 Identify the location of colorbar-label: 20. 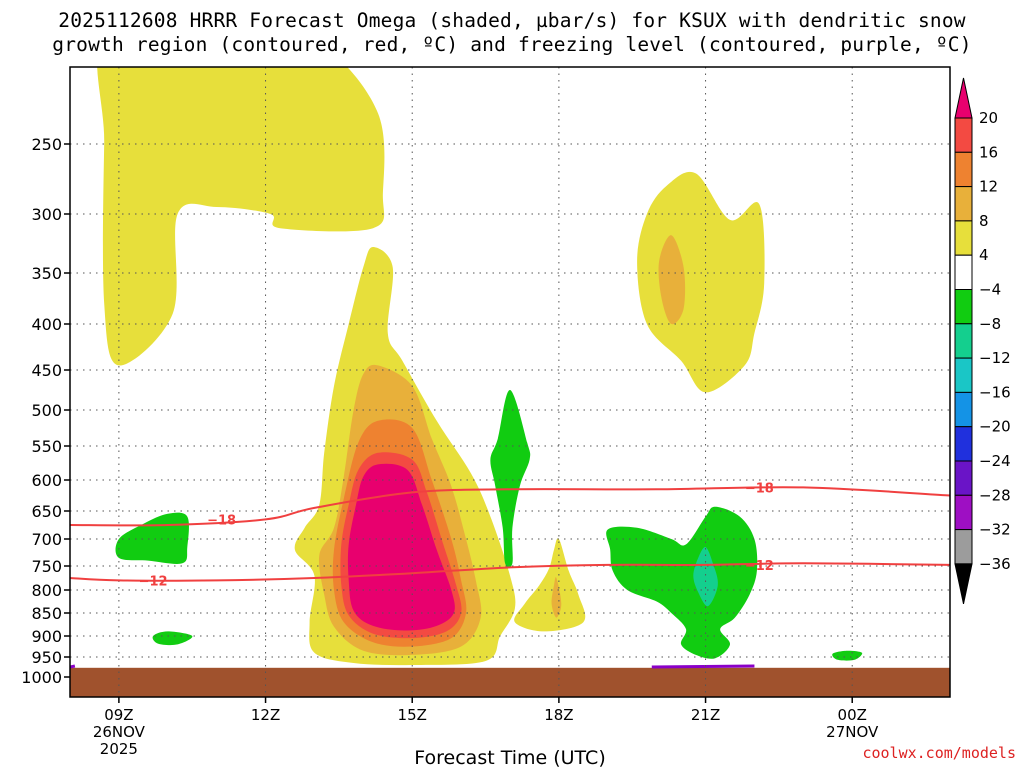
(988, 118).